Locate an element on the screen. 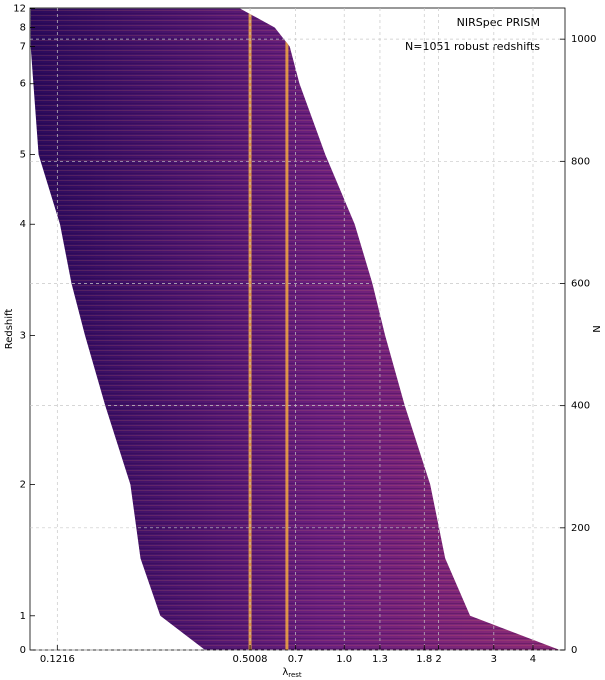  y2-tick-label: 0 is located at coordinates (574, 650).